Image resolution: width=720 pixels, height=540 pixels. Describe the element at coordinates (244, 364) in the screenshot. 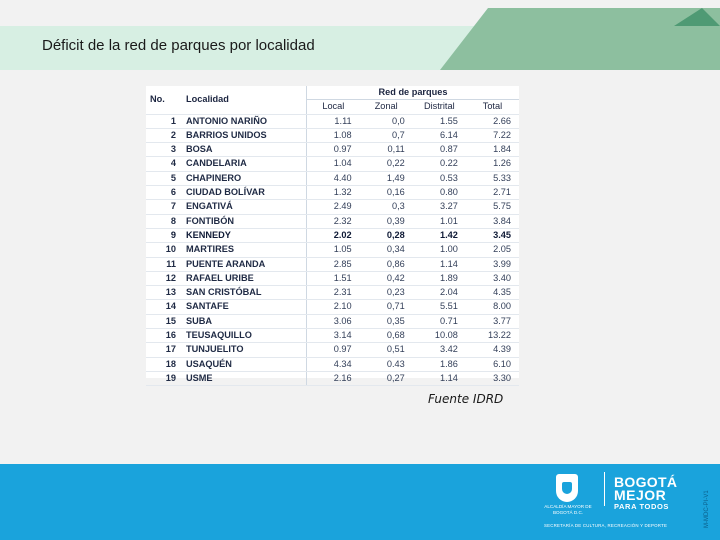

I see `cell-localidad: USAQUÉN` at that location.